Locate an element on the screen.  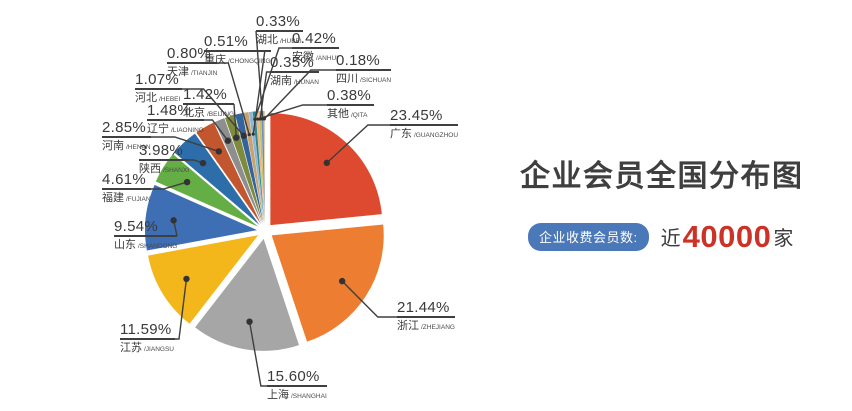
pie-slice-sichuan is located at coordinates (264, 167).